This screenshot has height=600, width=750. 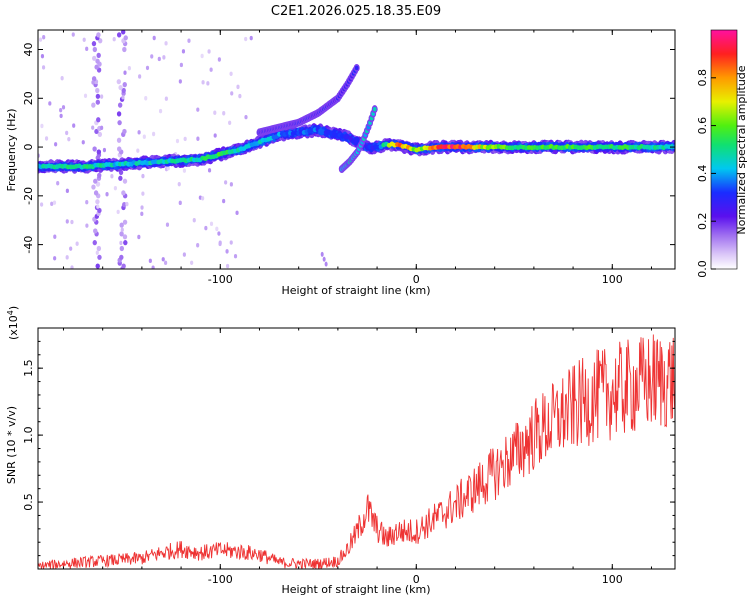 I want to click on colorbar-tick-label: 0.4, so click(x=702, y=174).